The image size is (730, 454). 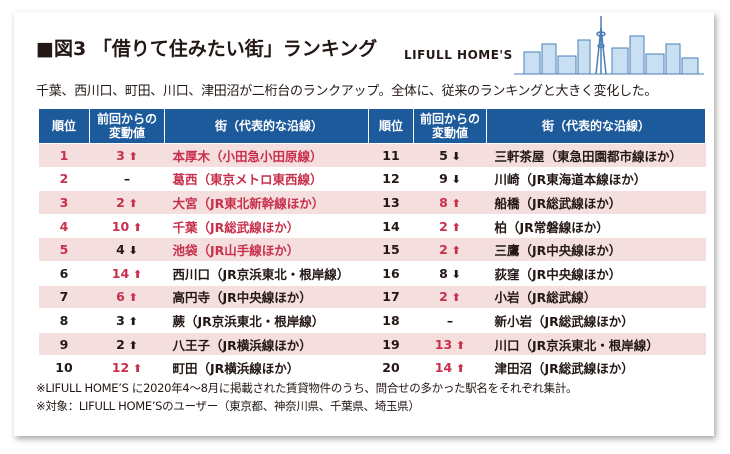 I want to click on station: 葛西（東京メトロ東西線）, so click(x=269, y=179).